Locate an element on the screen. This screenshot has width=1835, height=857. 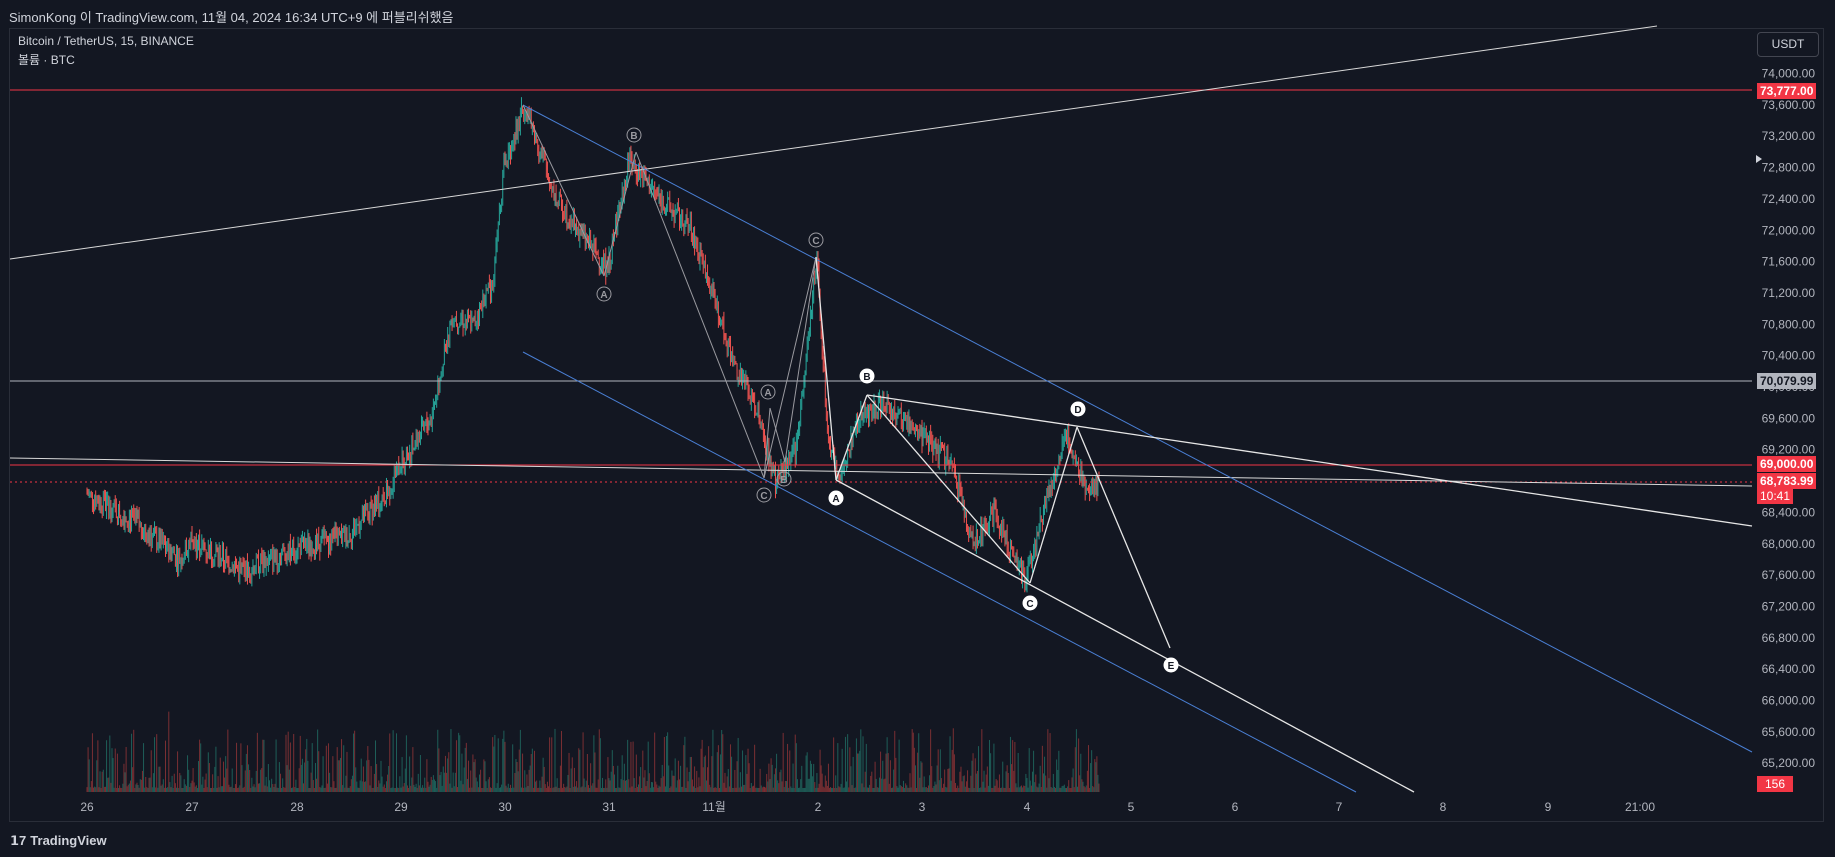
x-tick-label: 27 is located at coordinates (192, 807).